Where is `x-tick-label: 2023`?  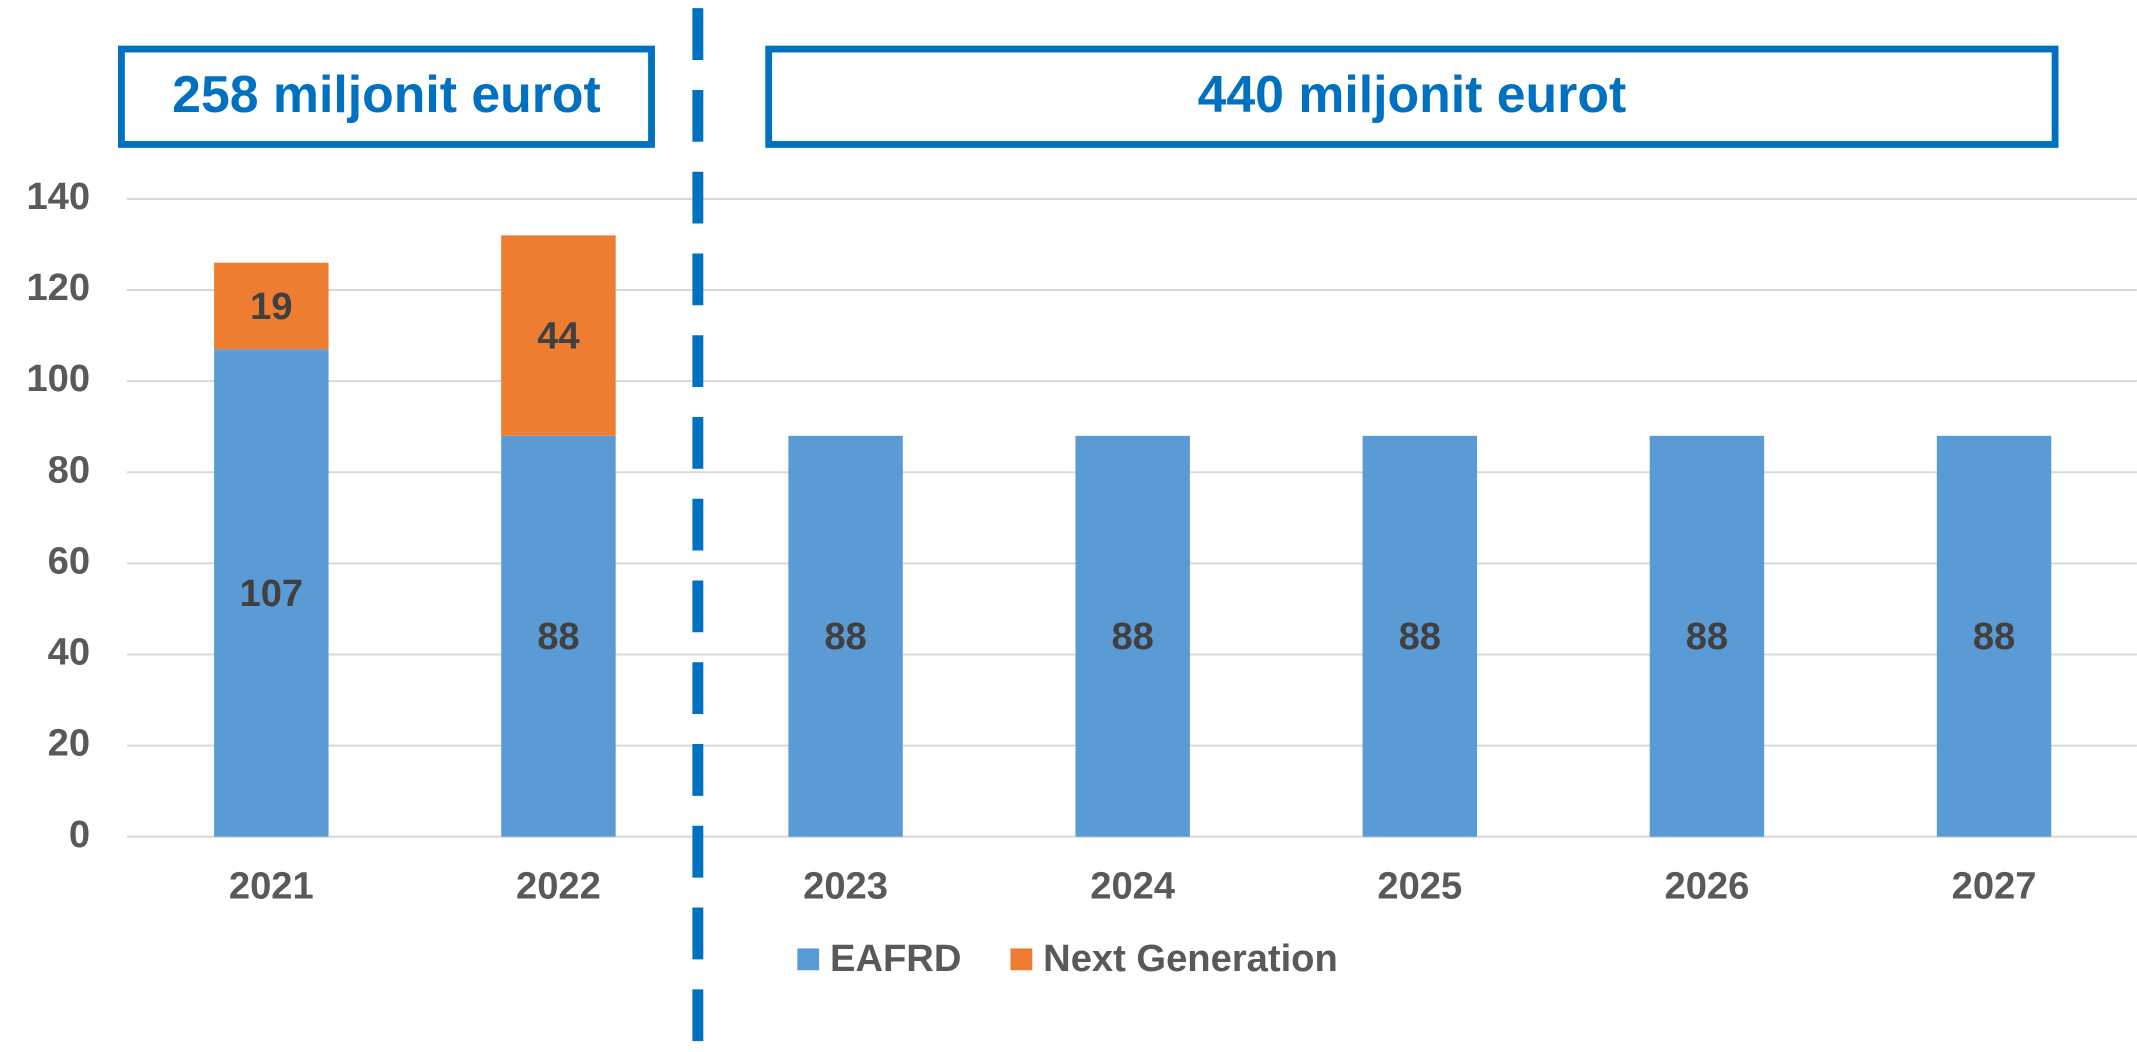 x-tick-label: 2023 is located at coordinates (845, 886).